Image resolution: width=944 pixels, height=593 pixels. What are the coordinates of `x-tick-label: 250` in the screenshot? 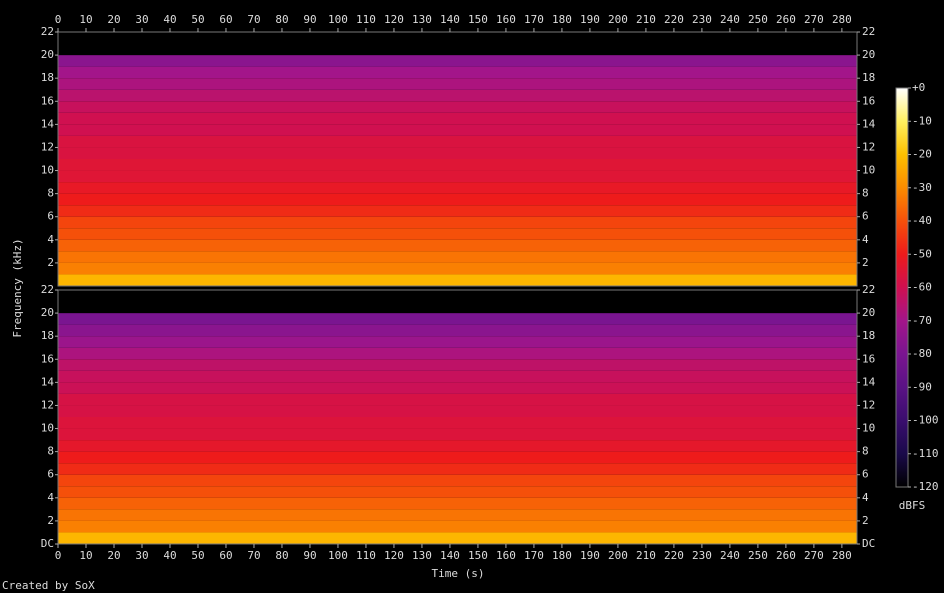 It's located at (758, 555).